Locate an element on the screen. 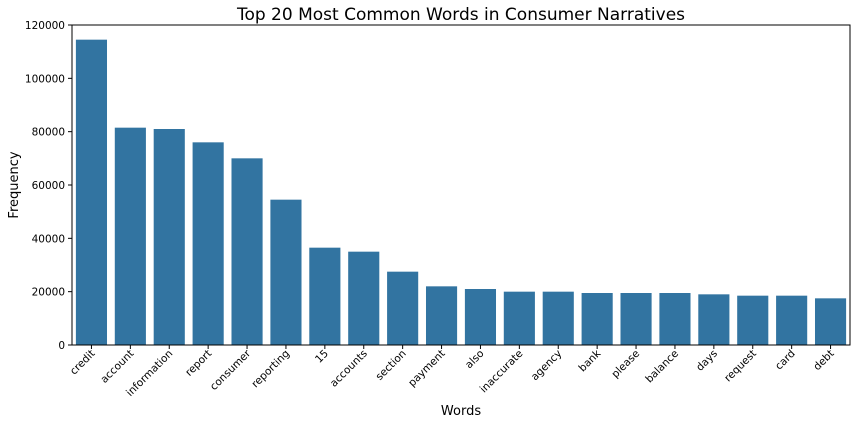 The height and width of the screenshot is (424, 856). y-axis: 0 20000 40000 60000 80000 100000 120000 is located at coordinates (48, 186).